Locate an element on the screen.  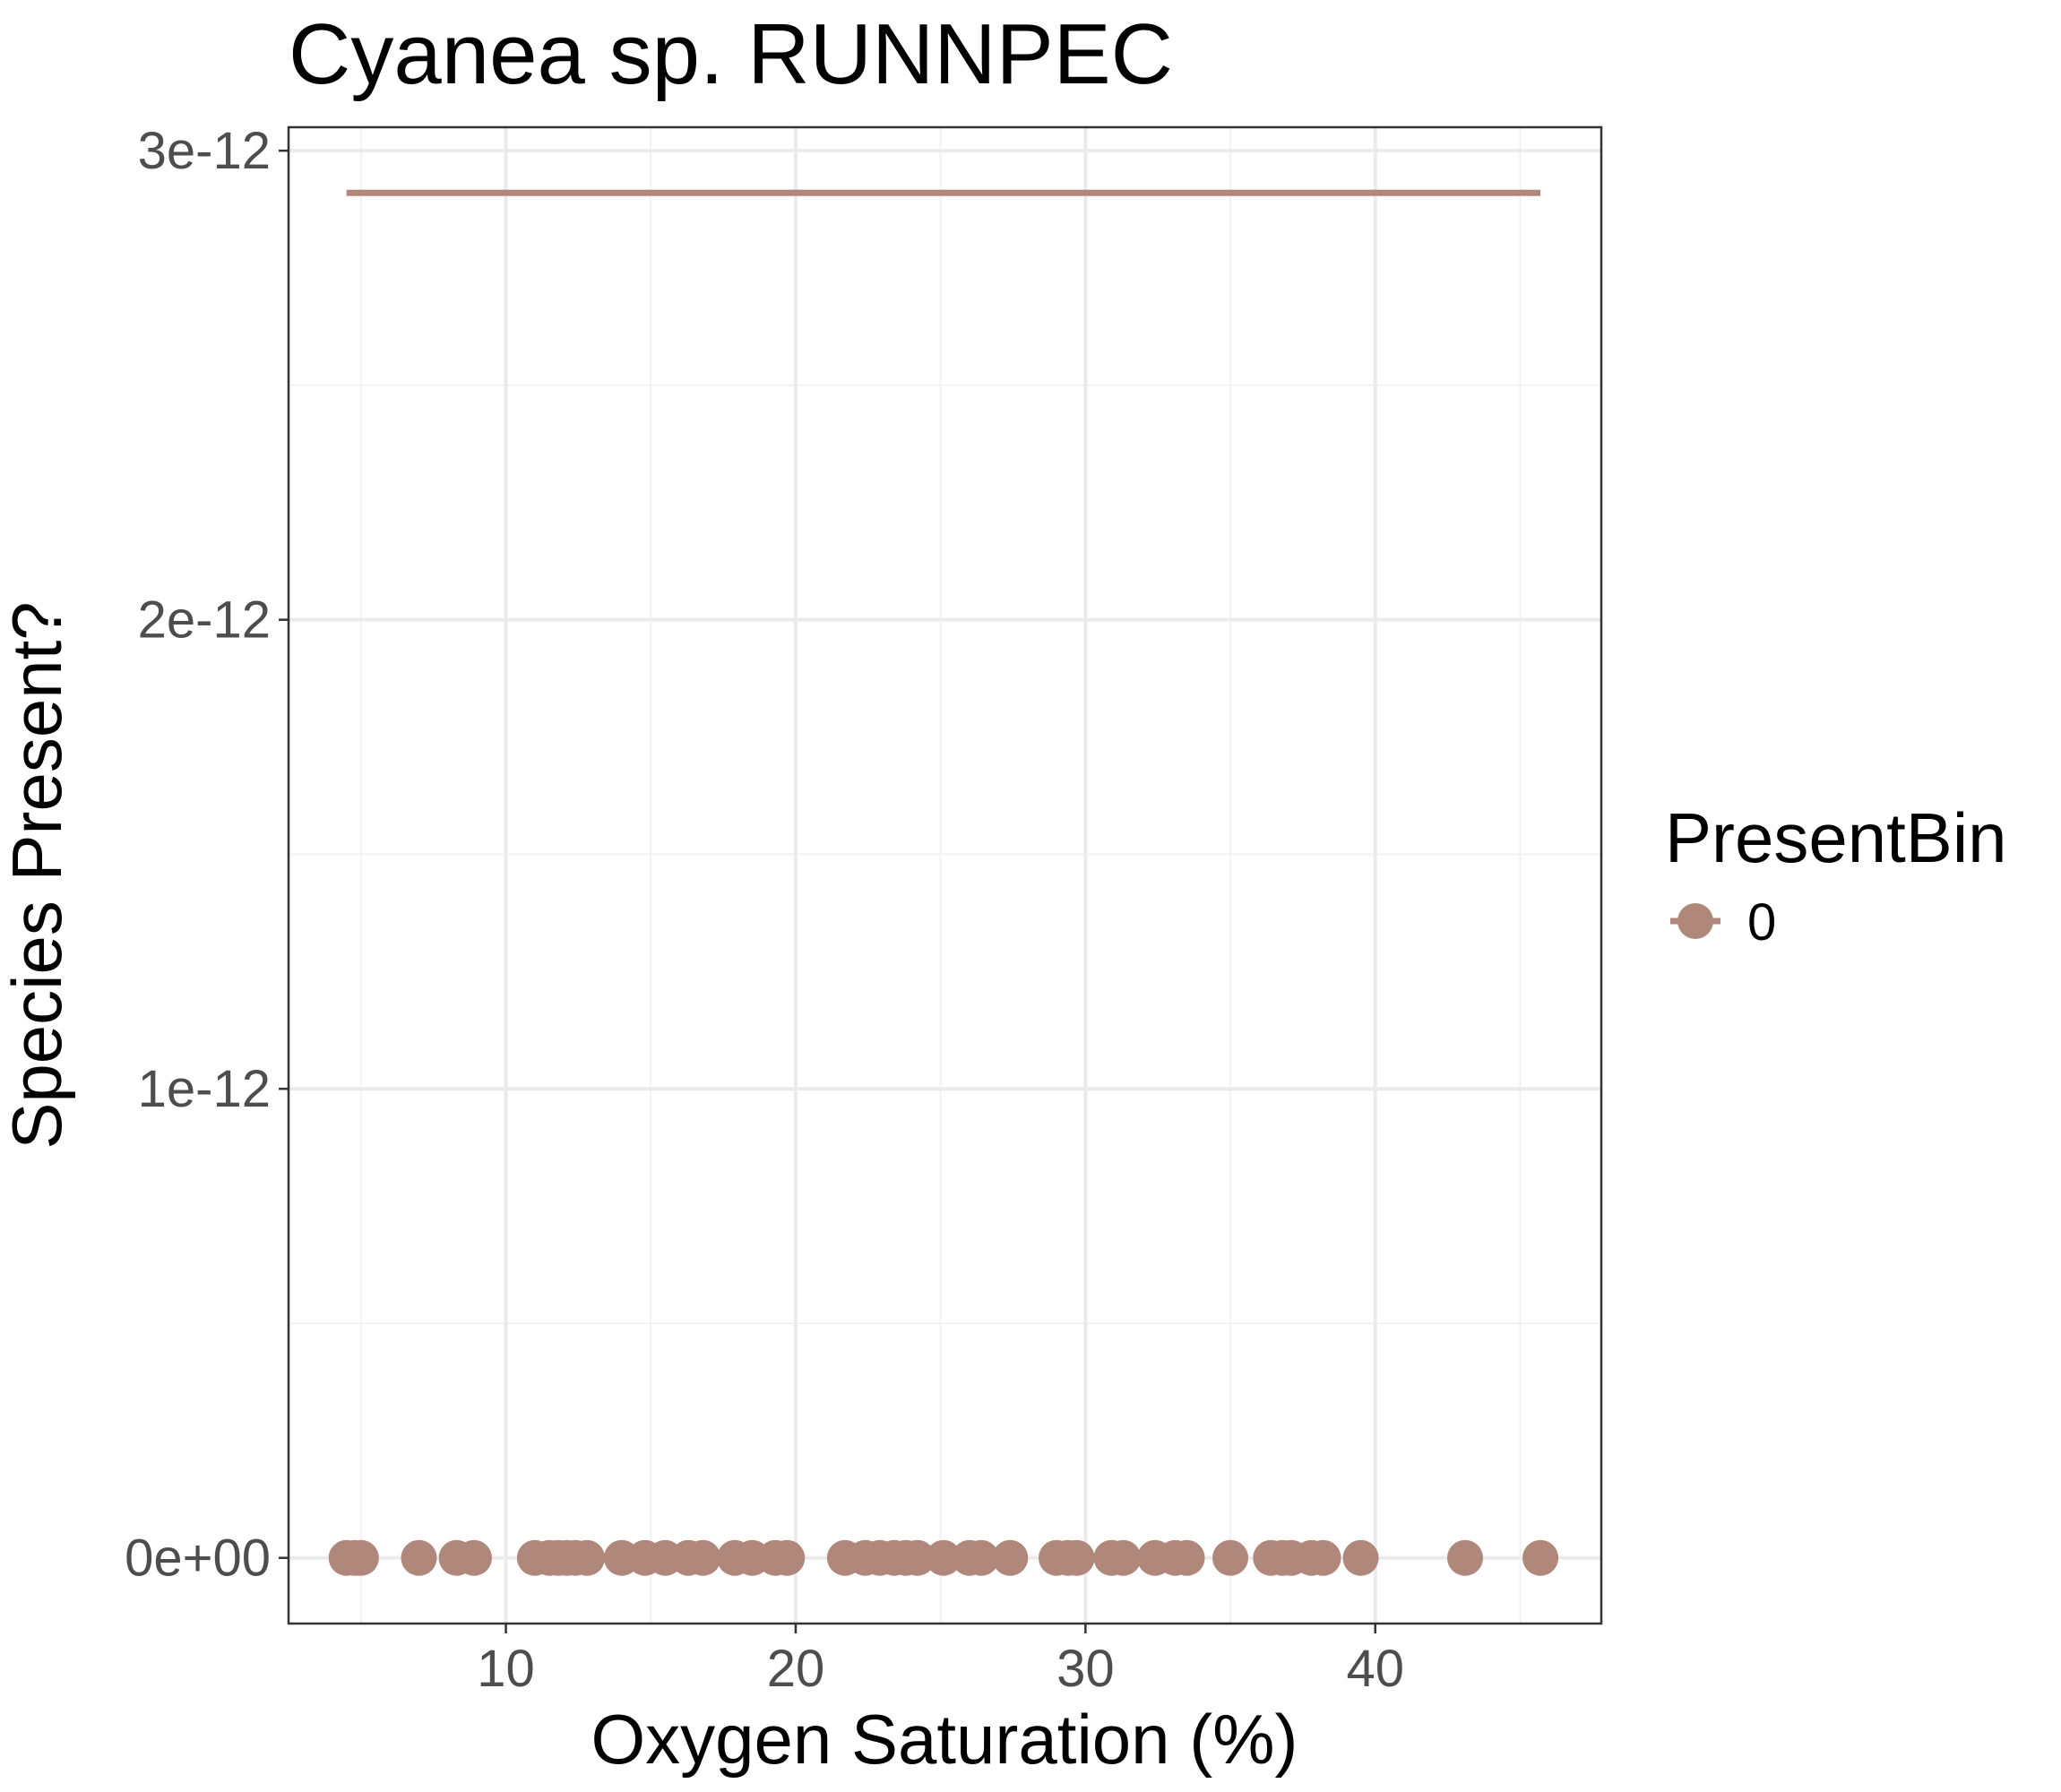
y-tick-label: 1e-12 is located at coordinates (204, 1089).